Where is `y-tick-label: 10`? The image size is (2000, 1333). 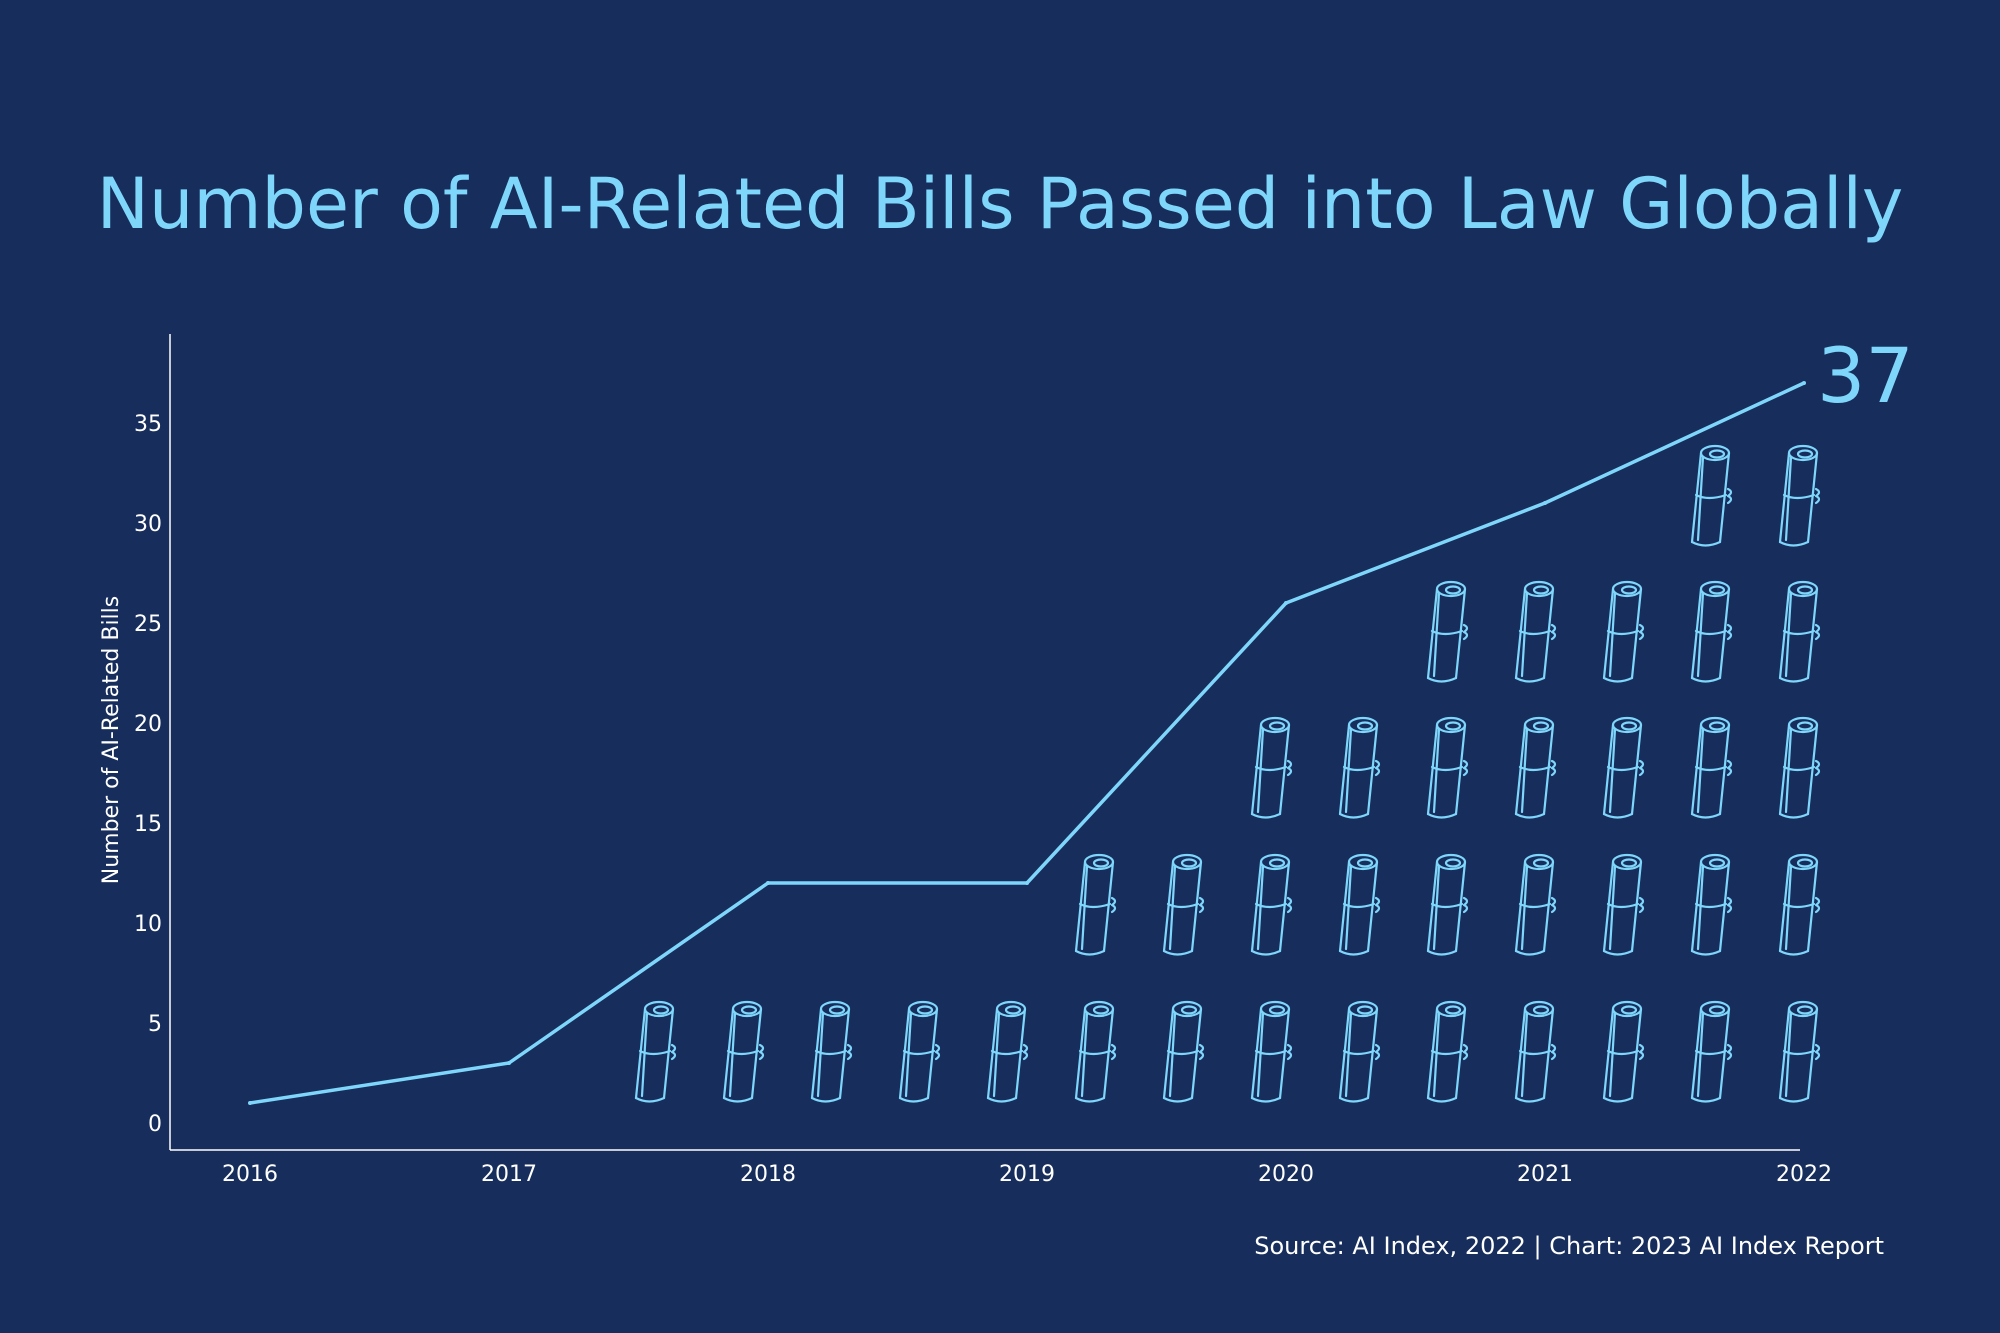
y-tick-label: 10 is located at coordinates (148, 924).